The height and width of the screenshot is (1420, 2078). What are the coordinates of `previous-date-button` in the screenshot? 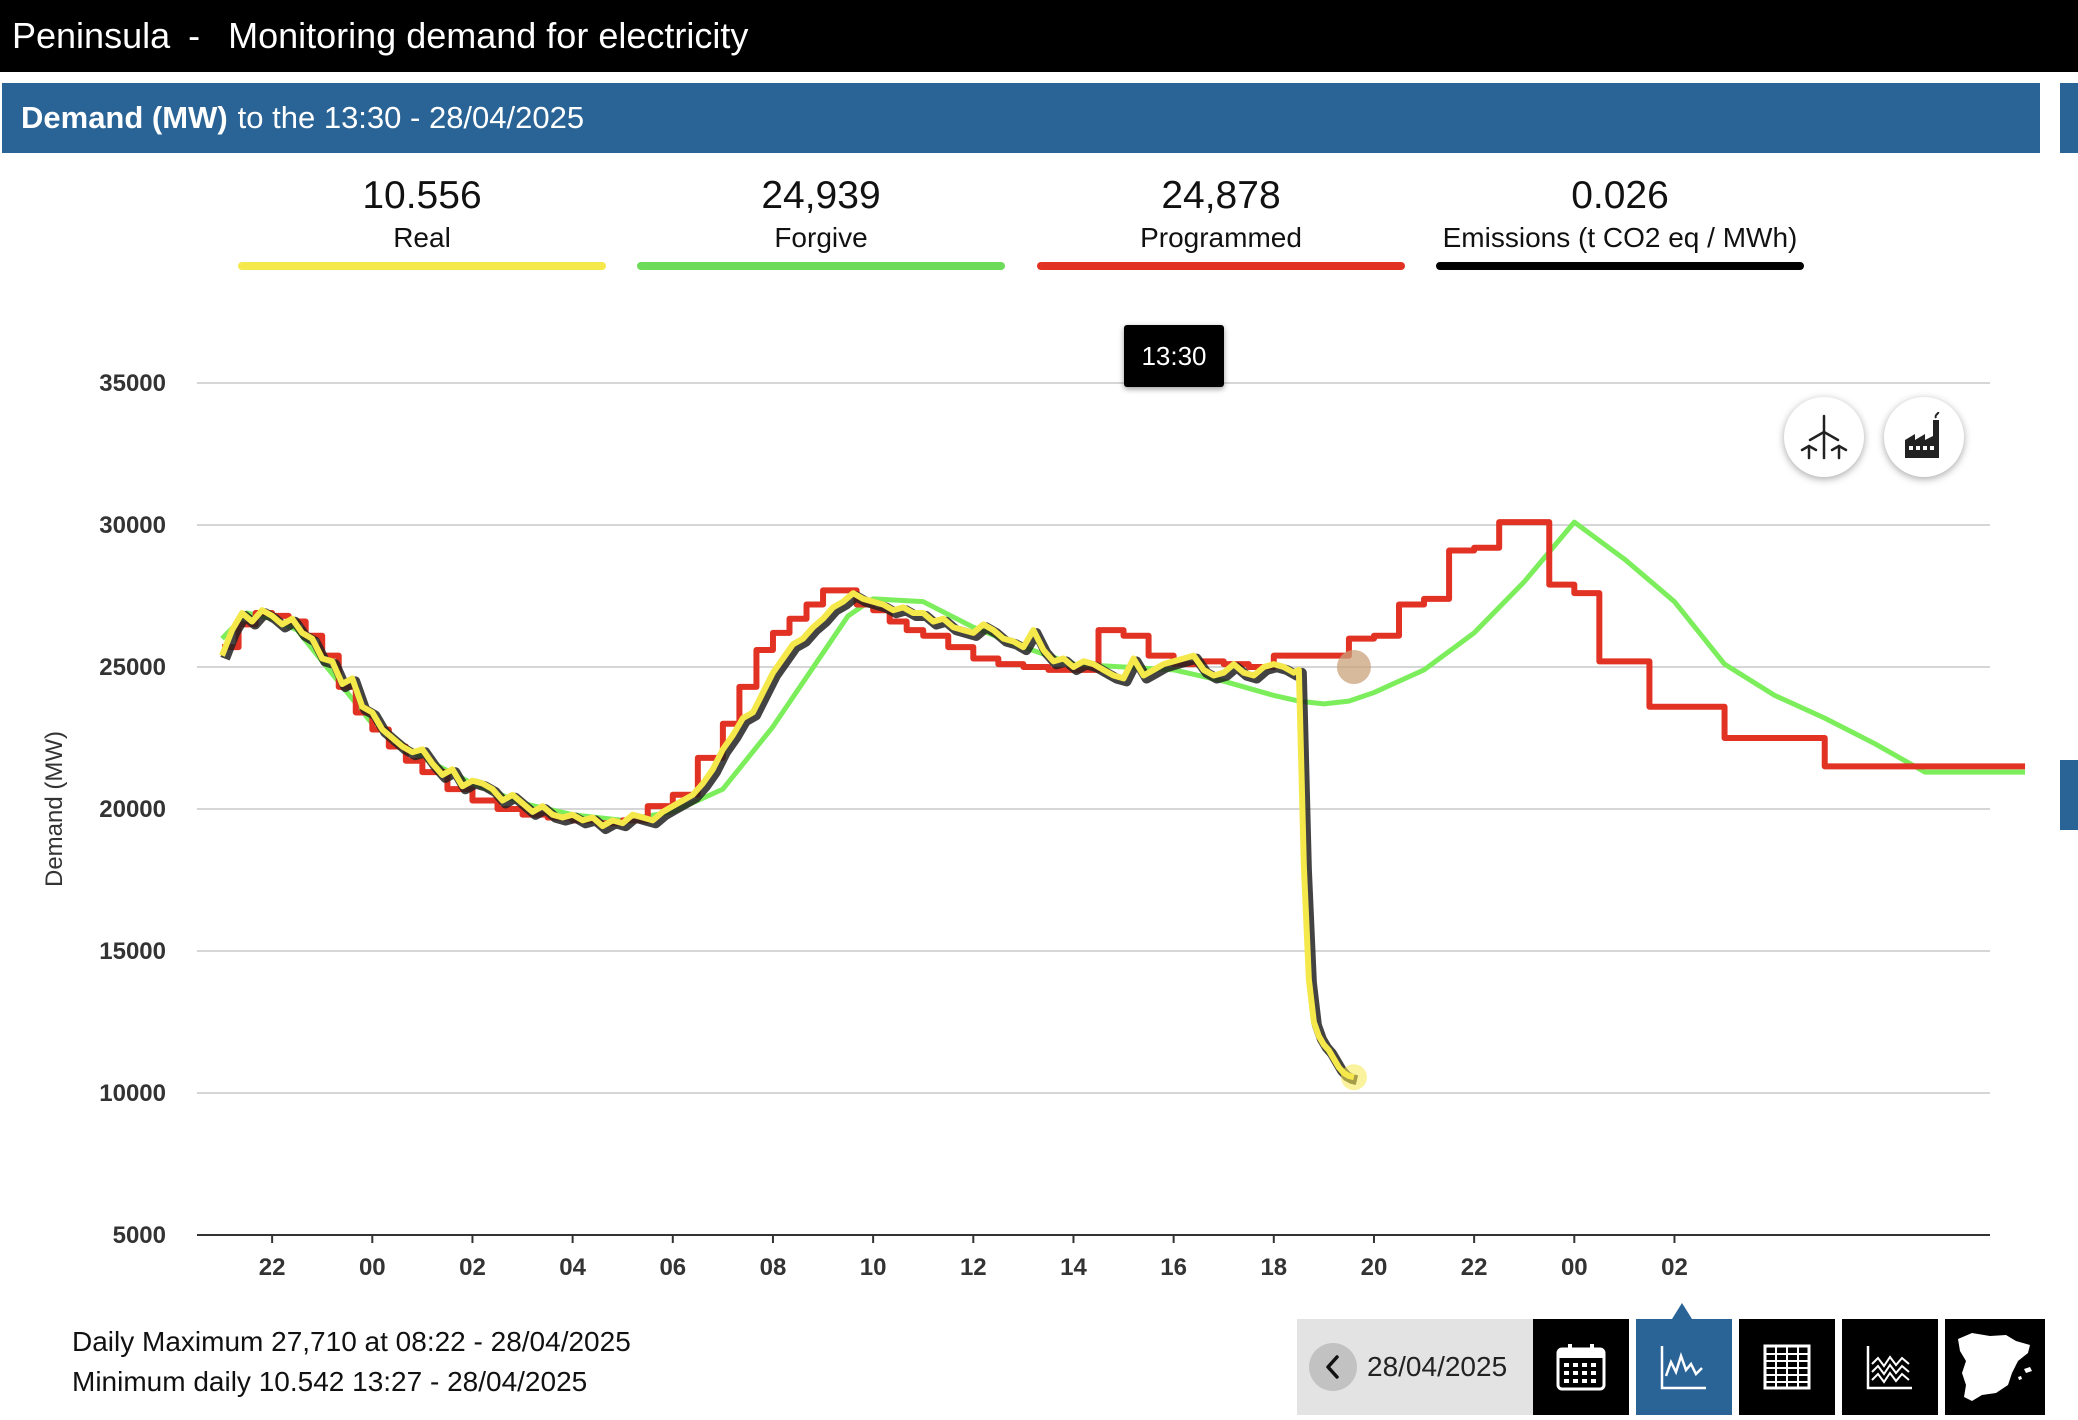 It's located at (1333, 1367).